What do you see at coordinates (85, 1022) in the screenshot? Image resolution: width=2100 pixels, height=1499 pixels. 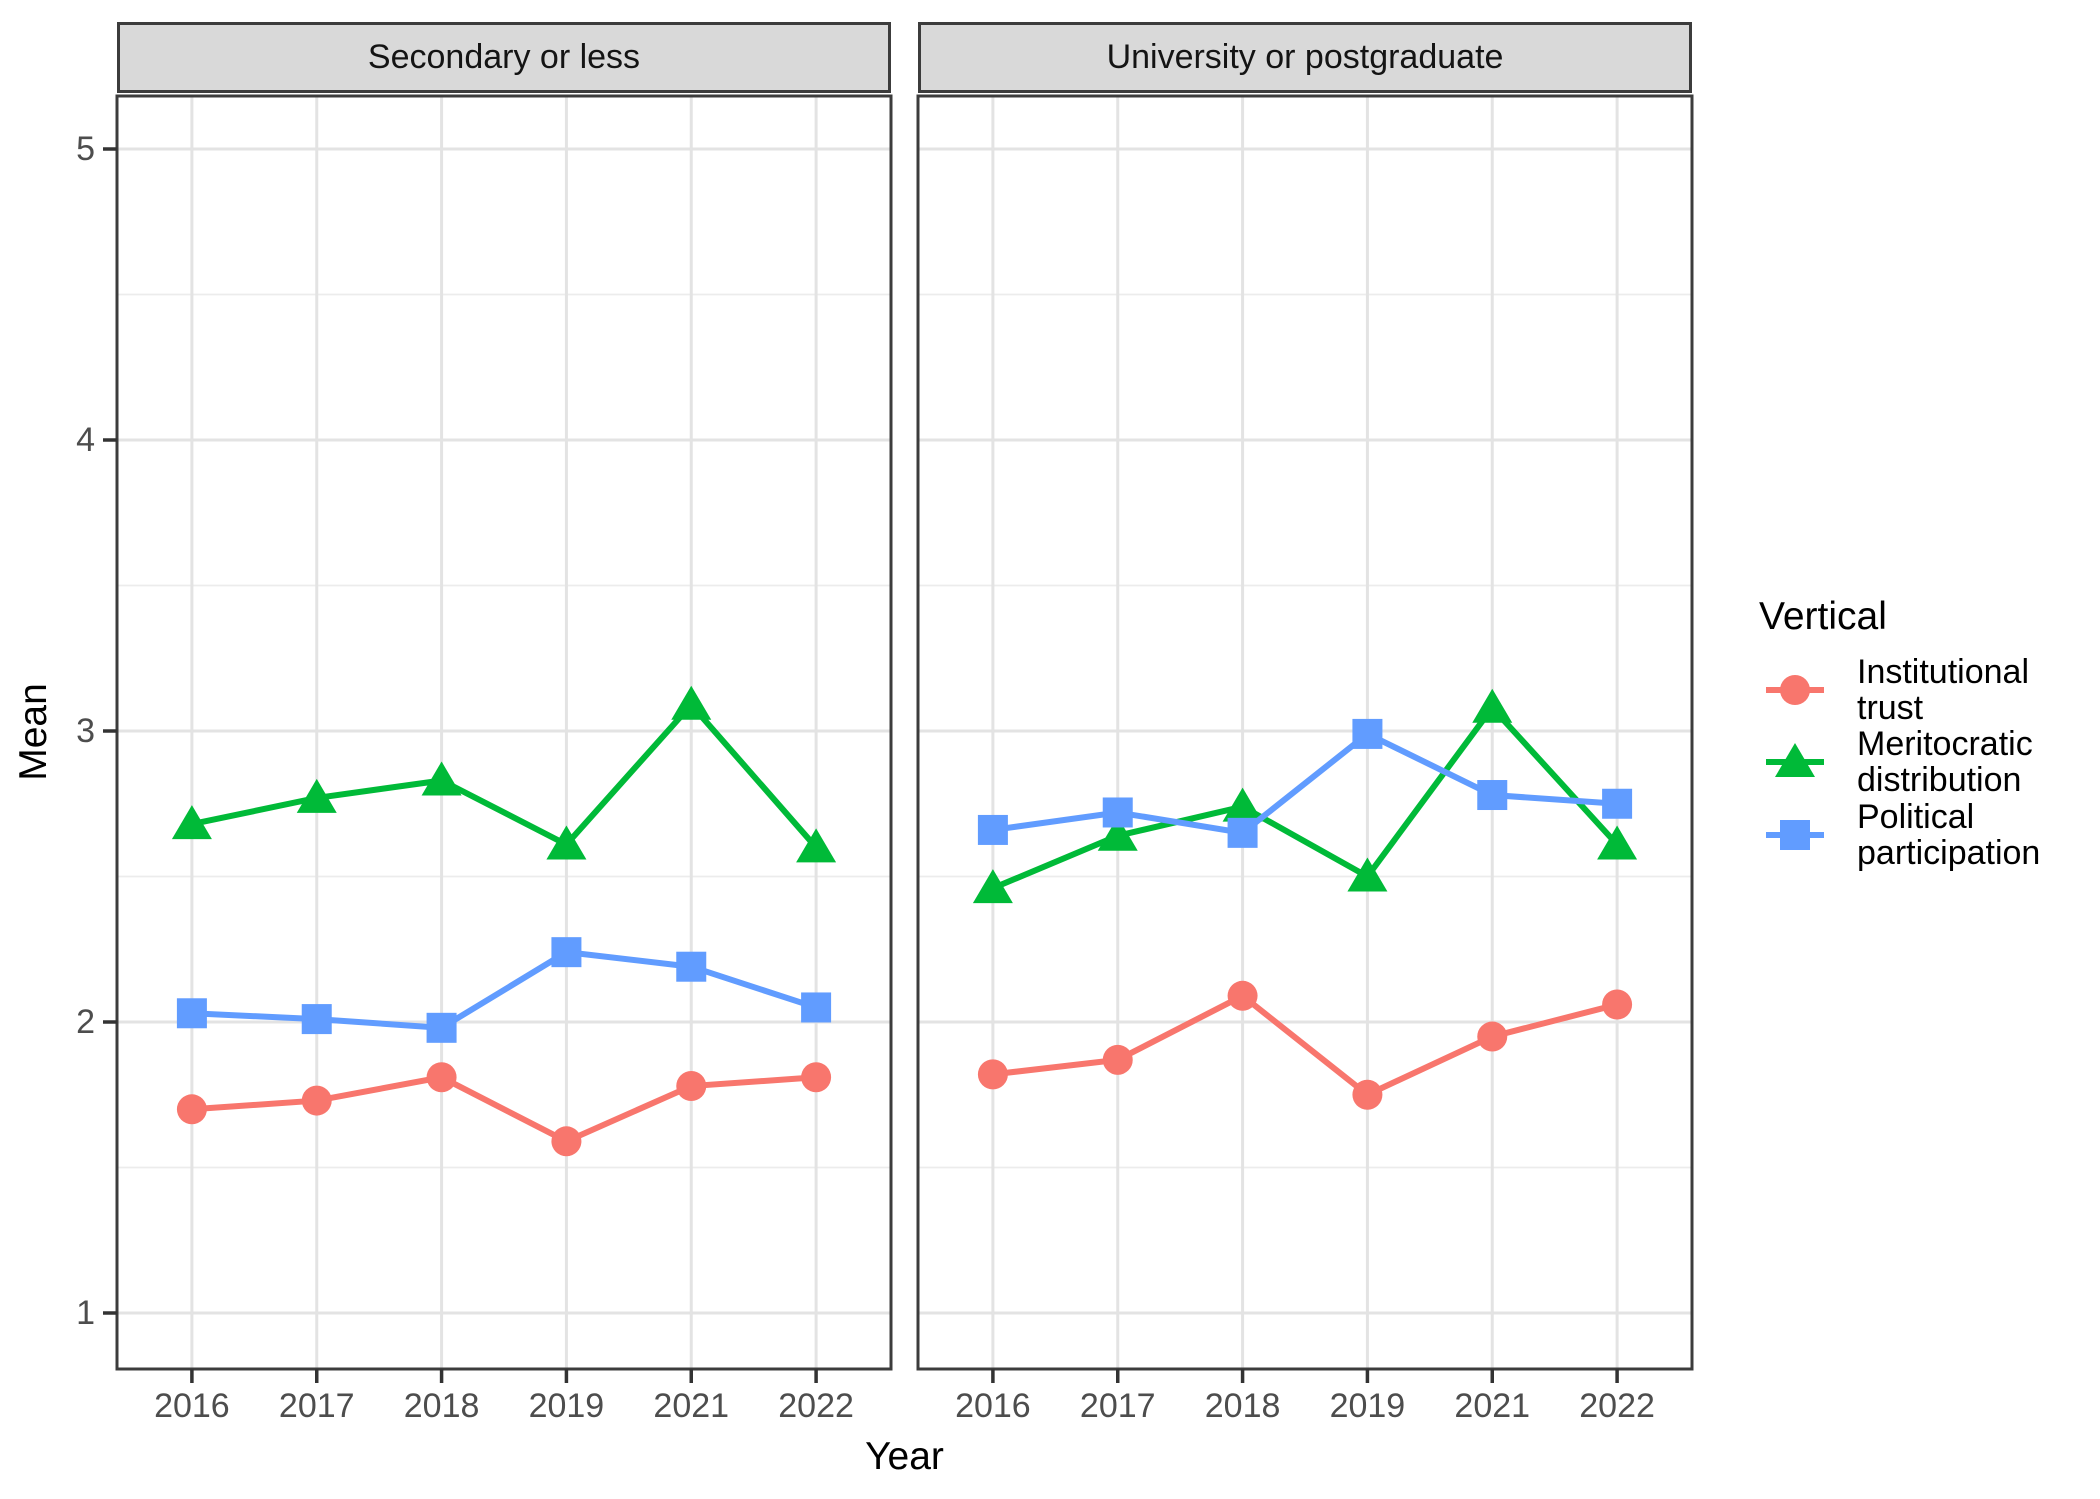 I see `y-tick-label: 2` at bounding box center [85, 1022].